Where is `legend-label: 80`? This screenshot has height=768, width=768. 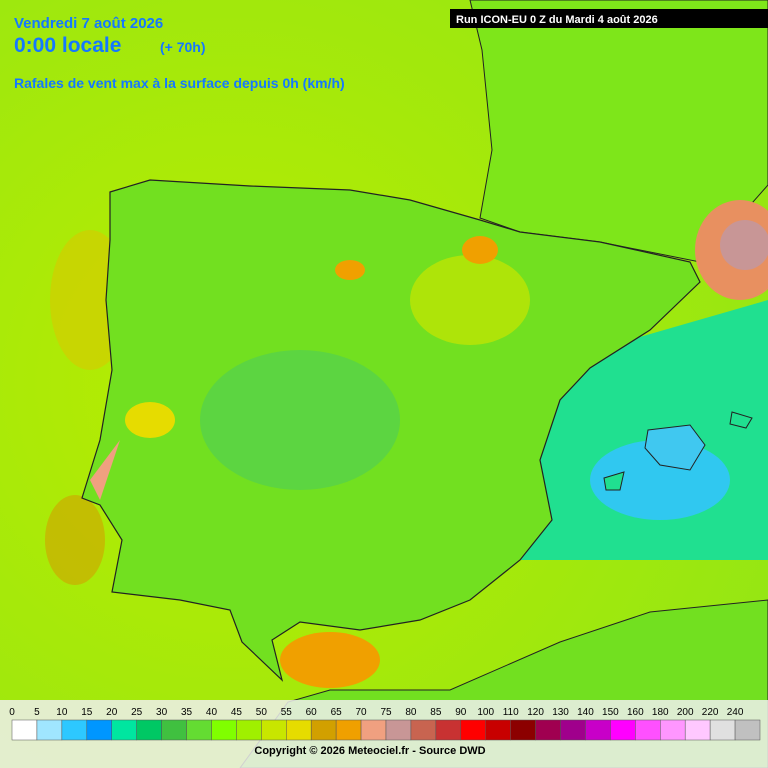 legend-label: 80 is located at coordinates (411, 712).